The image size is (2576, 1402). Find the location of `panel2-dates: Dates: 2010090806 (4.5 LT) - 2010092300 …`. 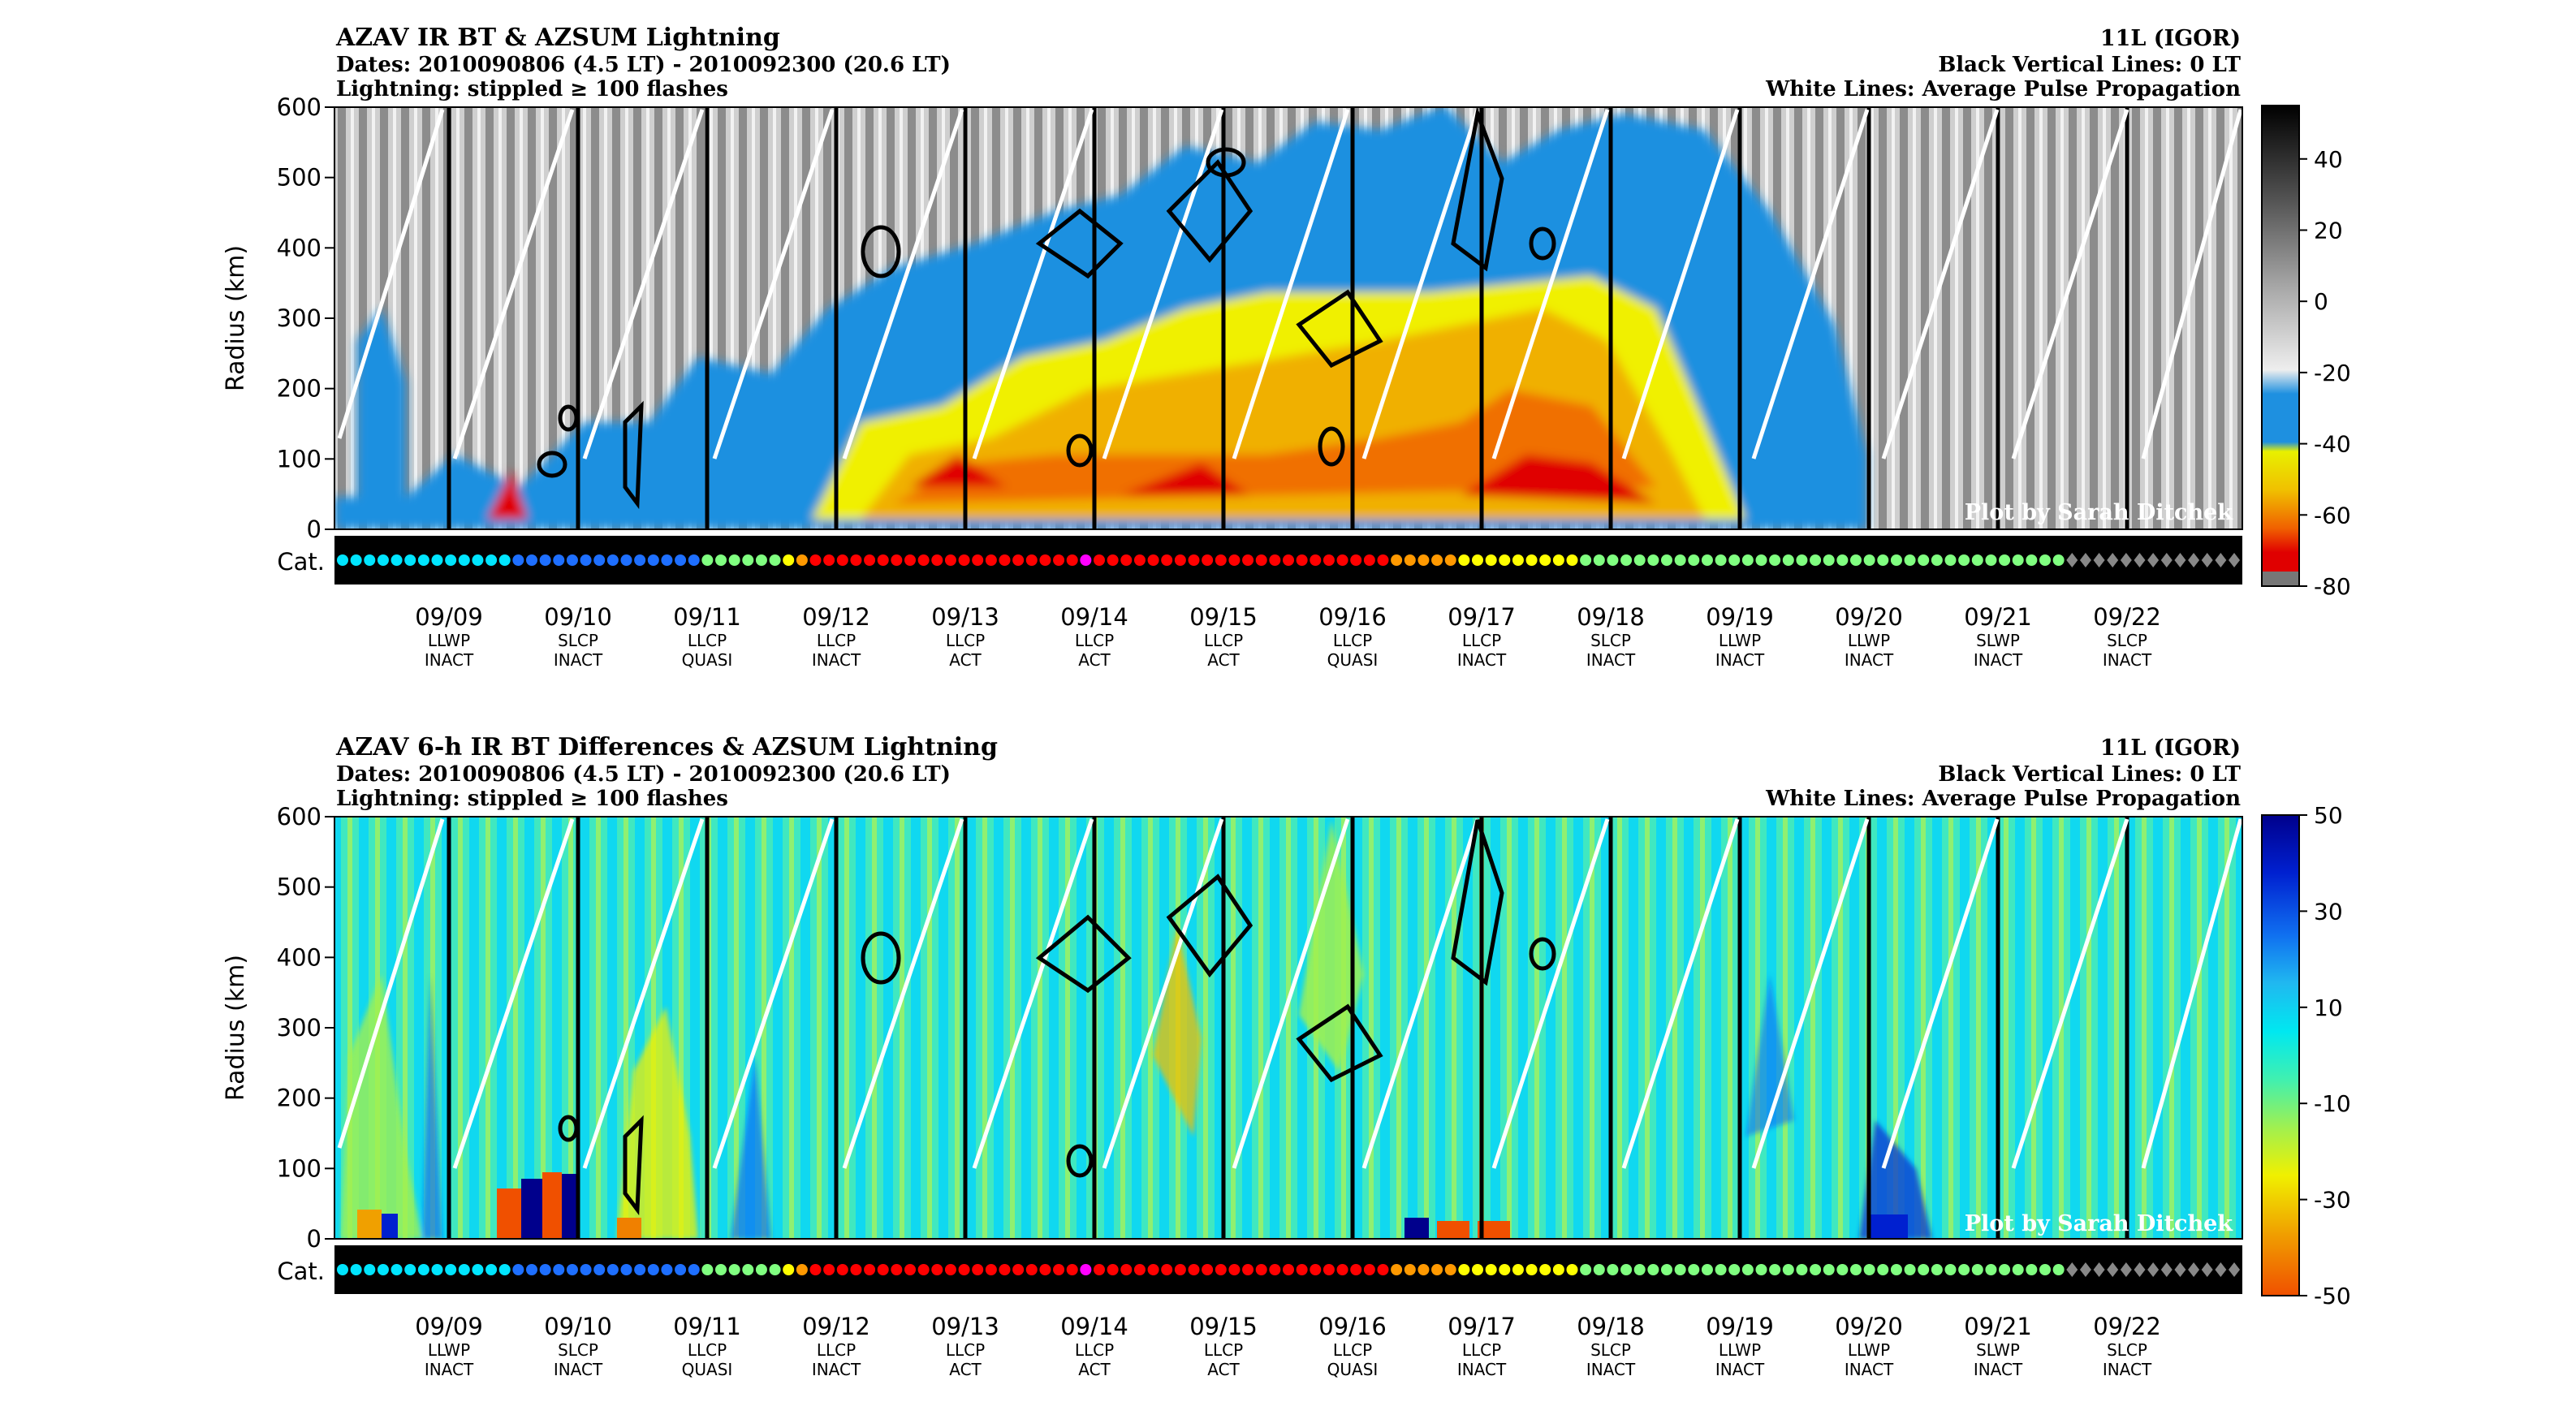

panel2-dates: Dates: 2010090806 (4.5 LT) - 2010092300 … is located at coordinates (643, 774).